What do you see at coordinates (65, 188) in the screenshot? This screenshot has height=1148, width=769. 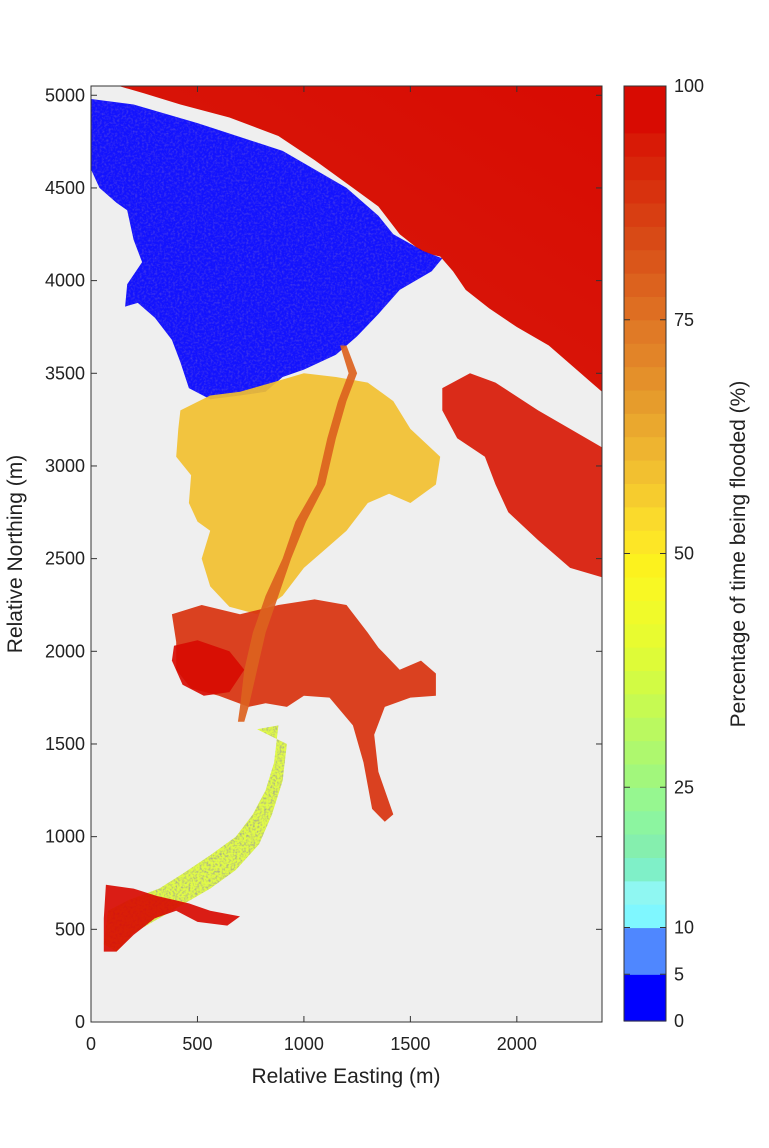 I see `y-tick-label: 4500` at bounding box center [65, 188].